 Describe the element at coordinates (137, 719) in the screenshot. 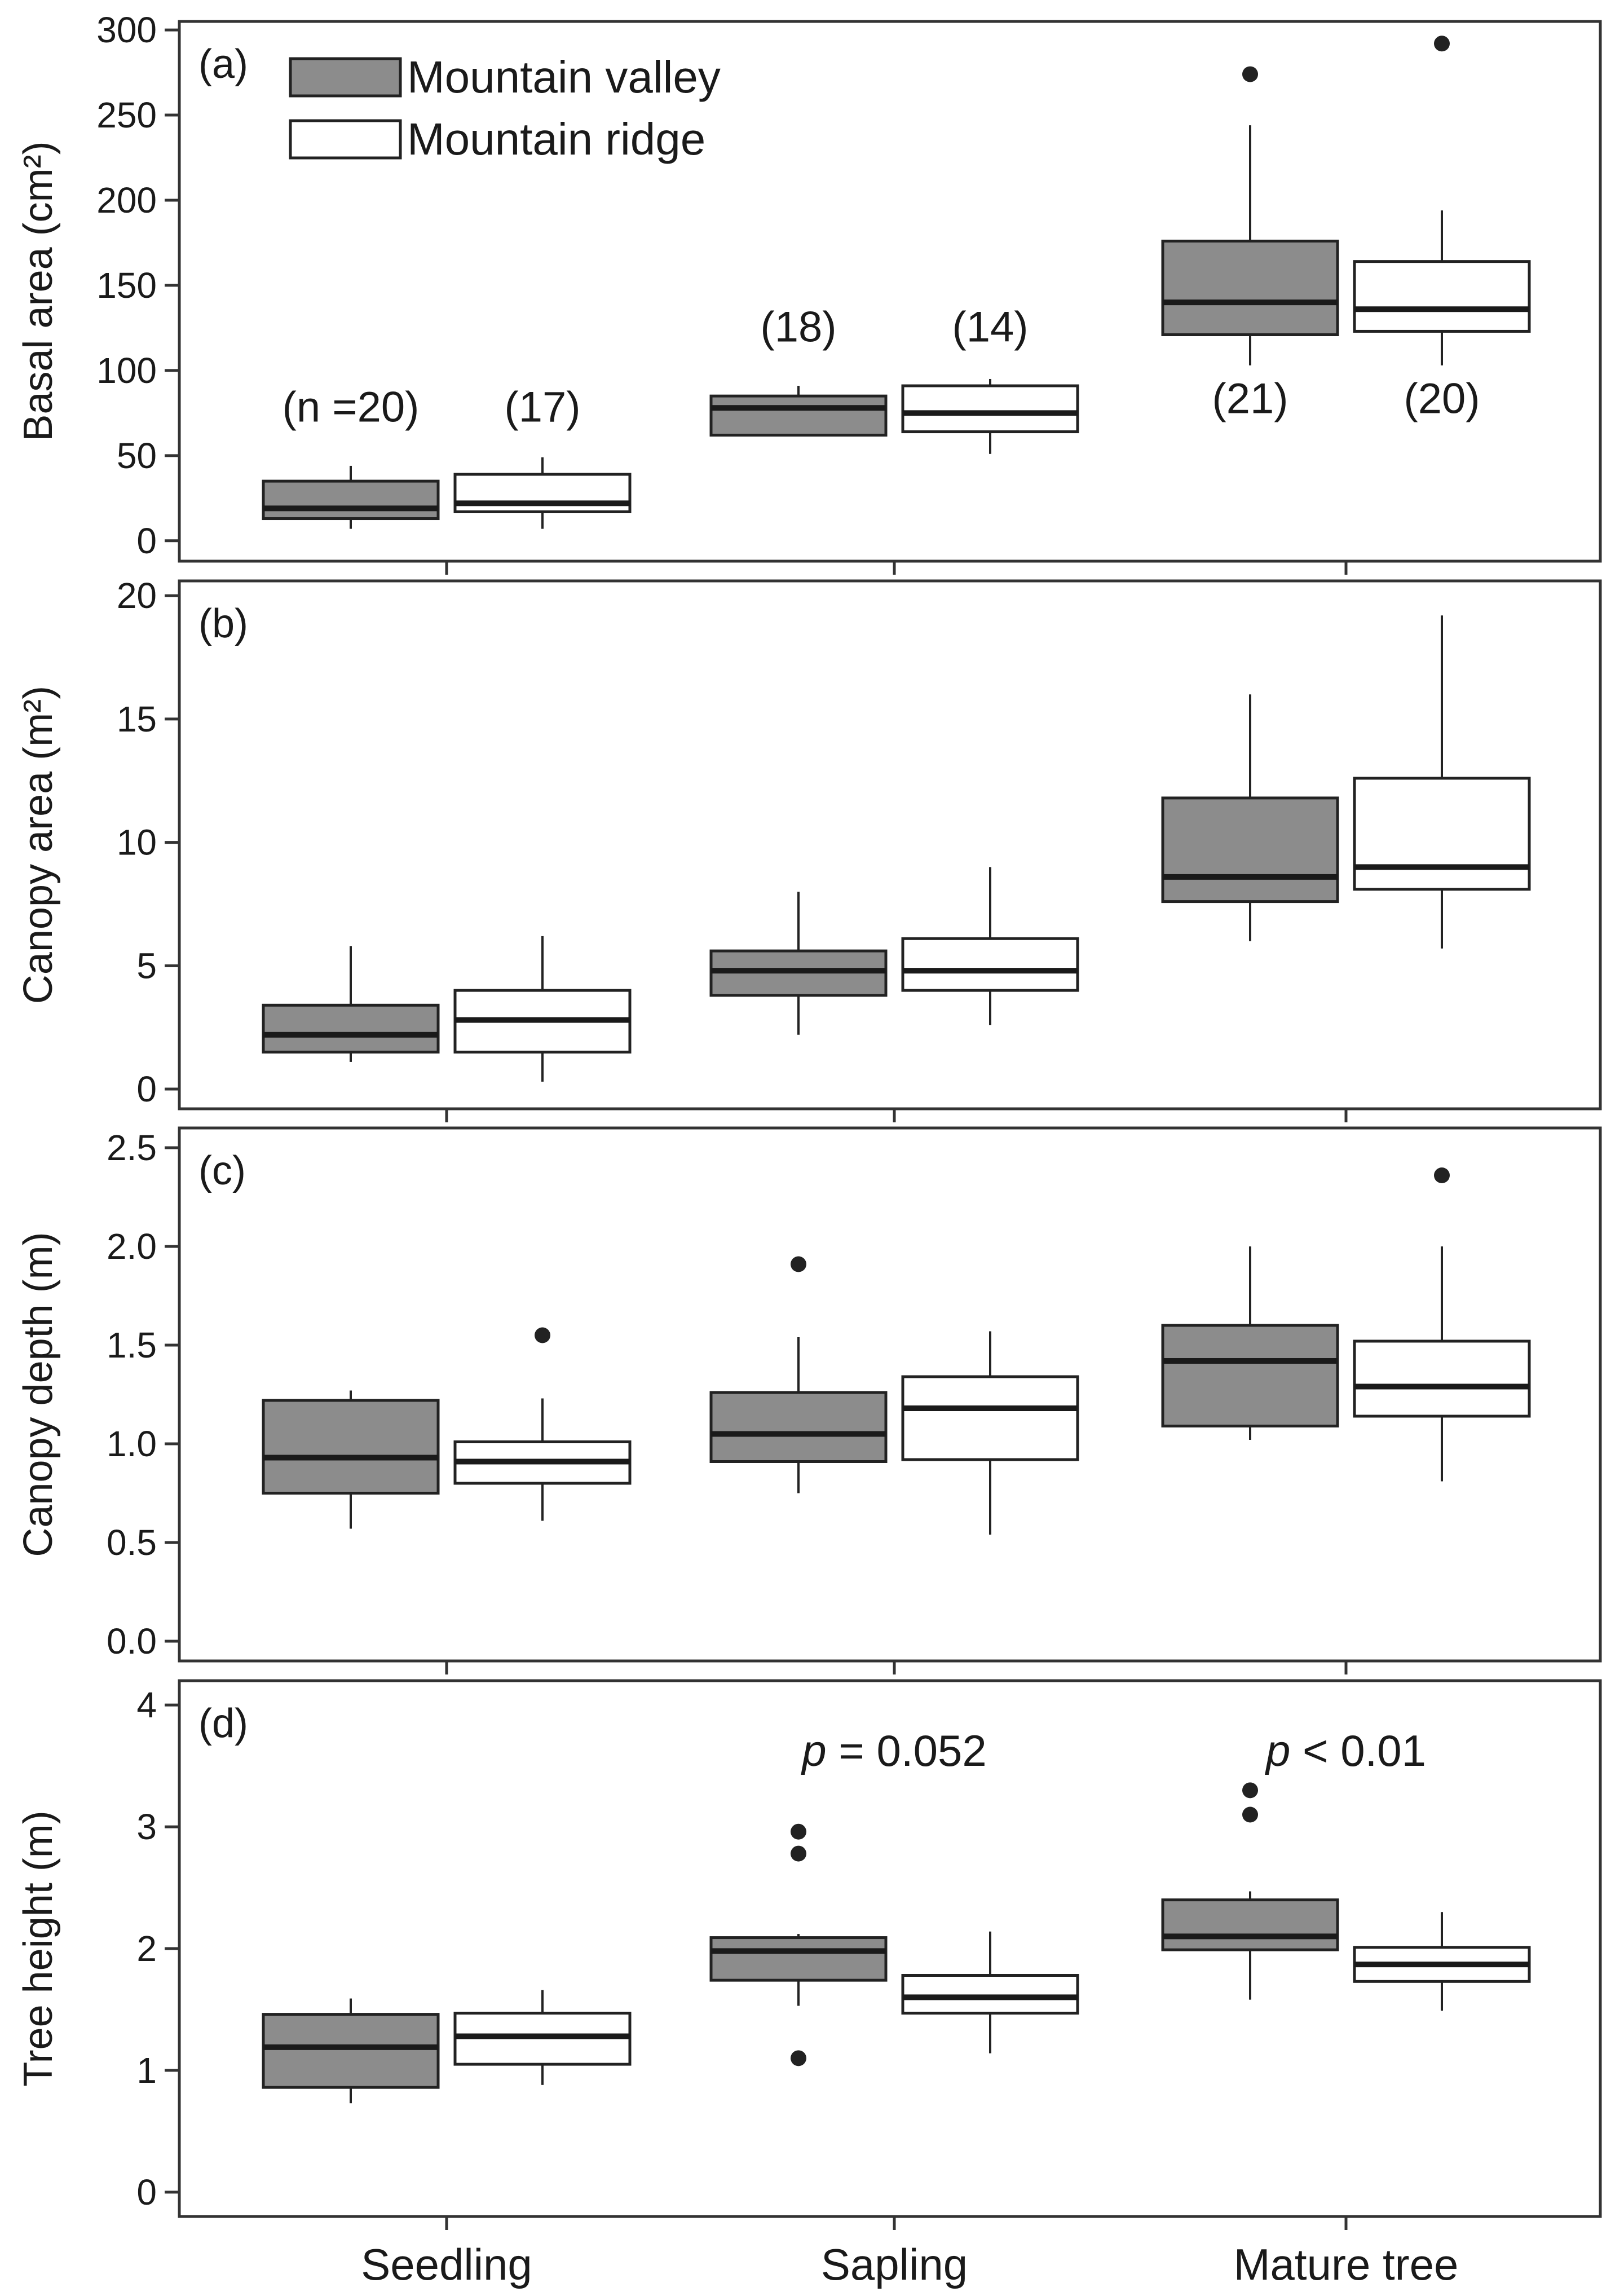

I see `y-tick-label: 15` at that location.